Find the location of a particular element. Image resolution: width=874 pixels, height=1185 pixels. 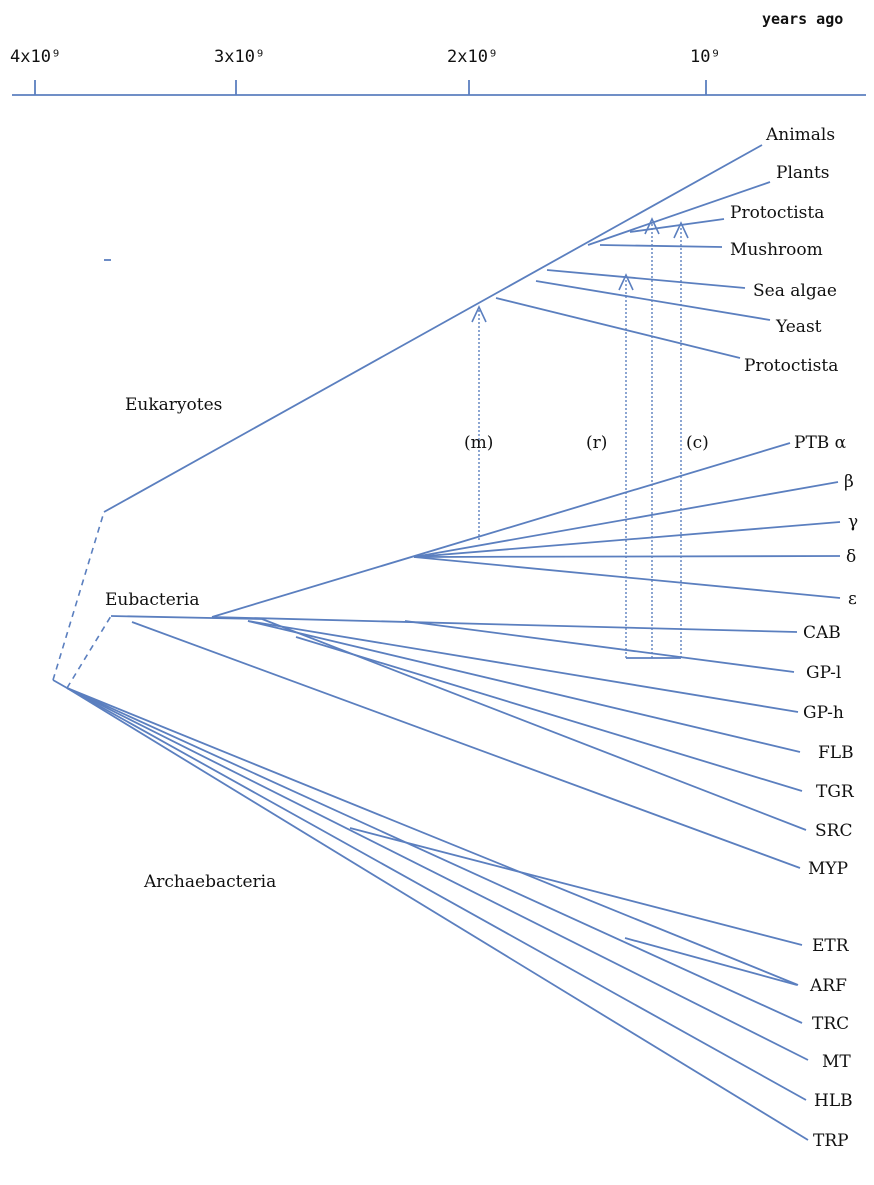

taxon-label: Plants is located at coordinates (803, 173).